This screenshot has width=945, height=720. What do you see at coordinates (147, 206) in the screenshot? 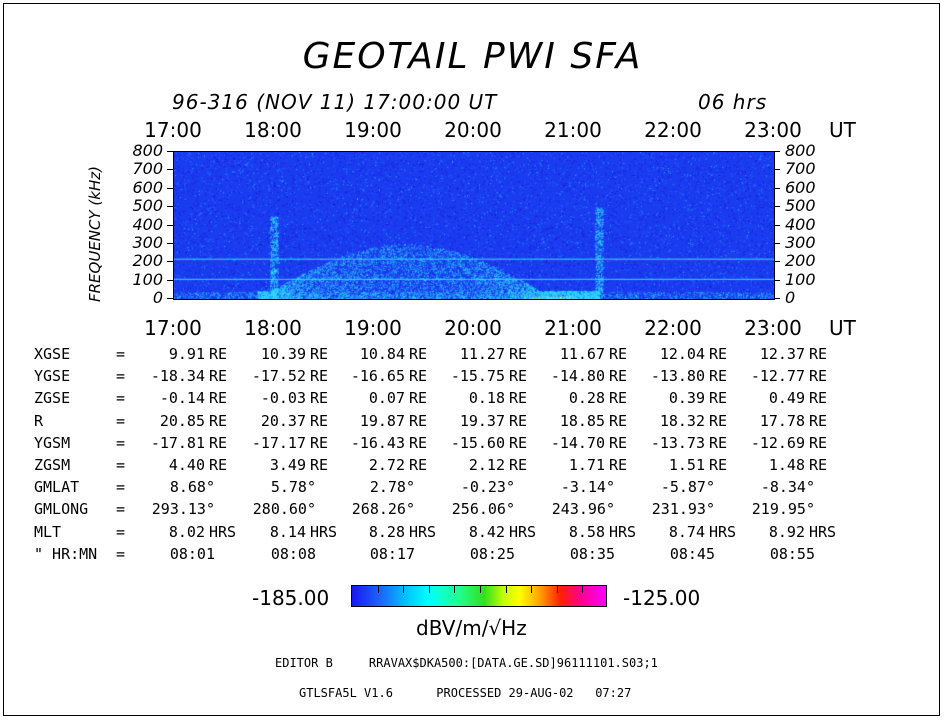
I see `y-tick-label-left: 500` at bounding box center [147, 206].